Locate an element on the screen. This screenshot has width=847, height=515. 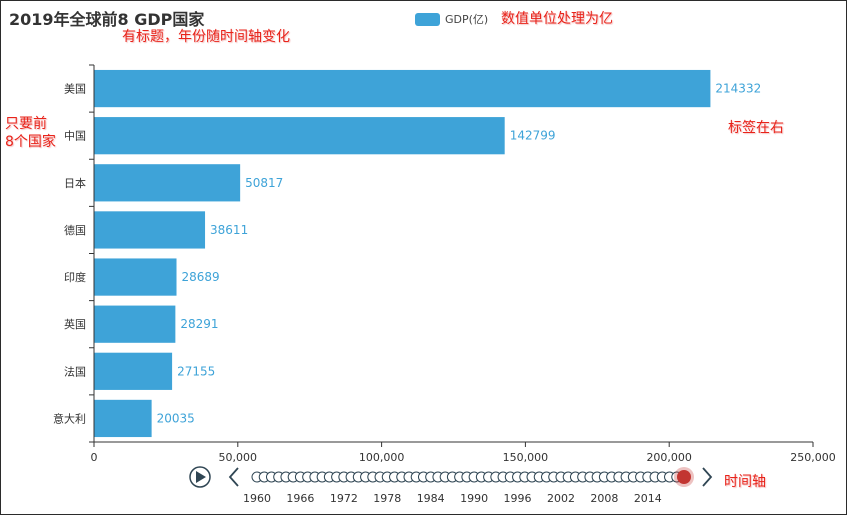
annotation-top-note-line1: 只要前 is located at coordinates (26, 124).